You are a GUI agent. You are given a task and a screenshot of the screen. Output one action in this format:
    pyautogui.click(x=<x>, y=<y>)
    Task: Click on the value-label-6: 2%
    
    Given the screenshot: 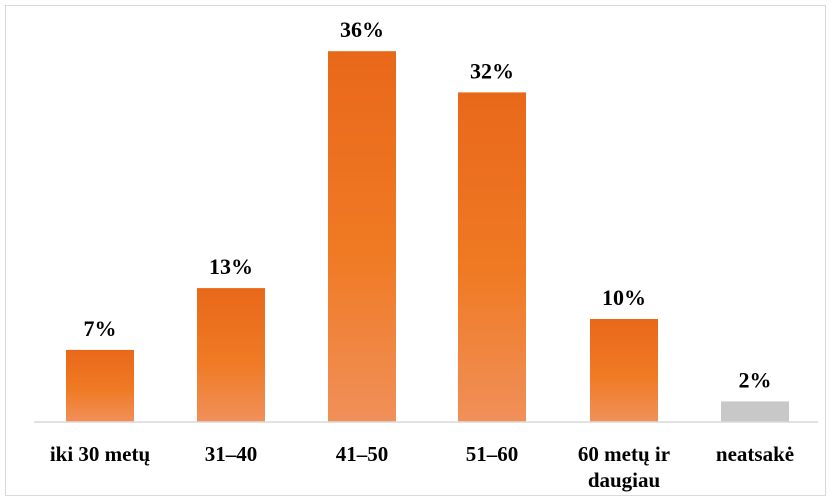 What is the action you would take?
    pyautogui.click(x=755, y=379)
    